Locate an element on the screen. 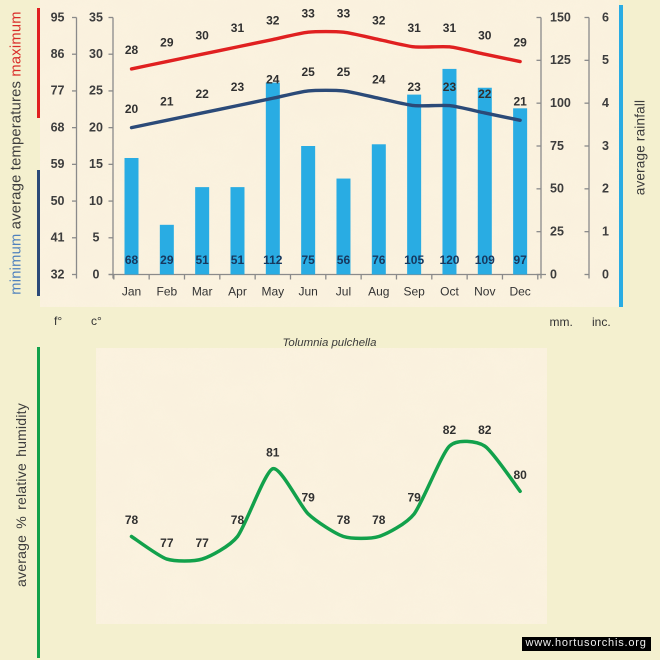 This screenshot has height=660, width=660. minimum-temperature-value: 25 is located at coordinates (344, 72).